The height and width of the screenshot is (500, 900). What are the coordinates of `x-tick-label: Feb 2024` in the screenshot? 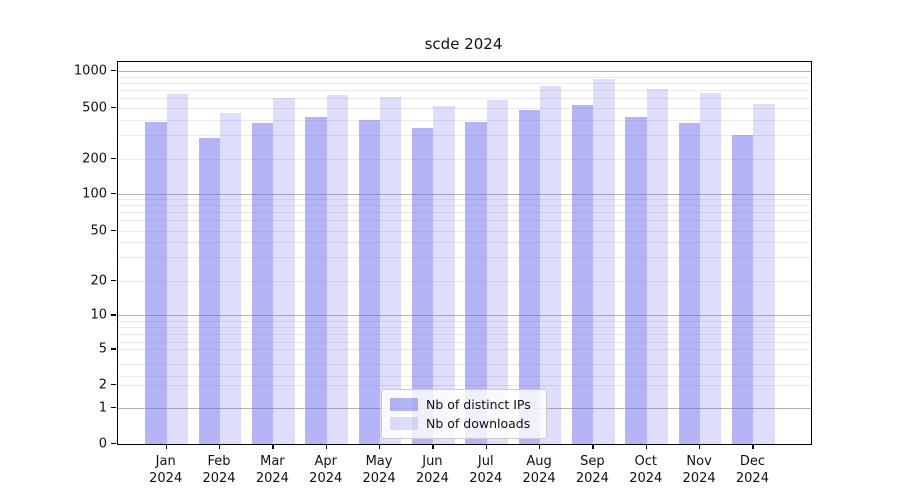 It's located at (219, 470).